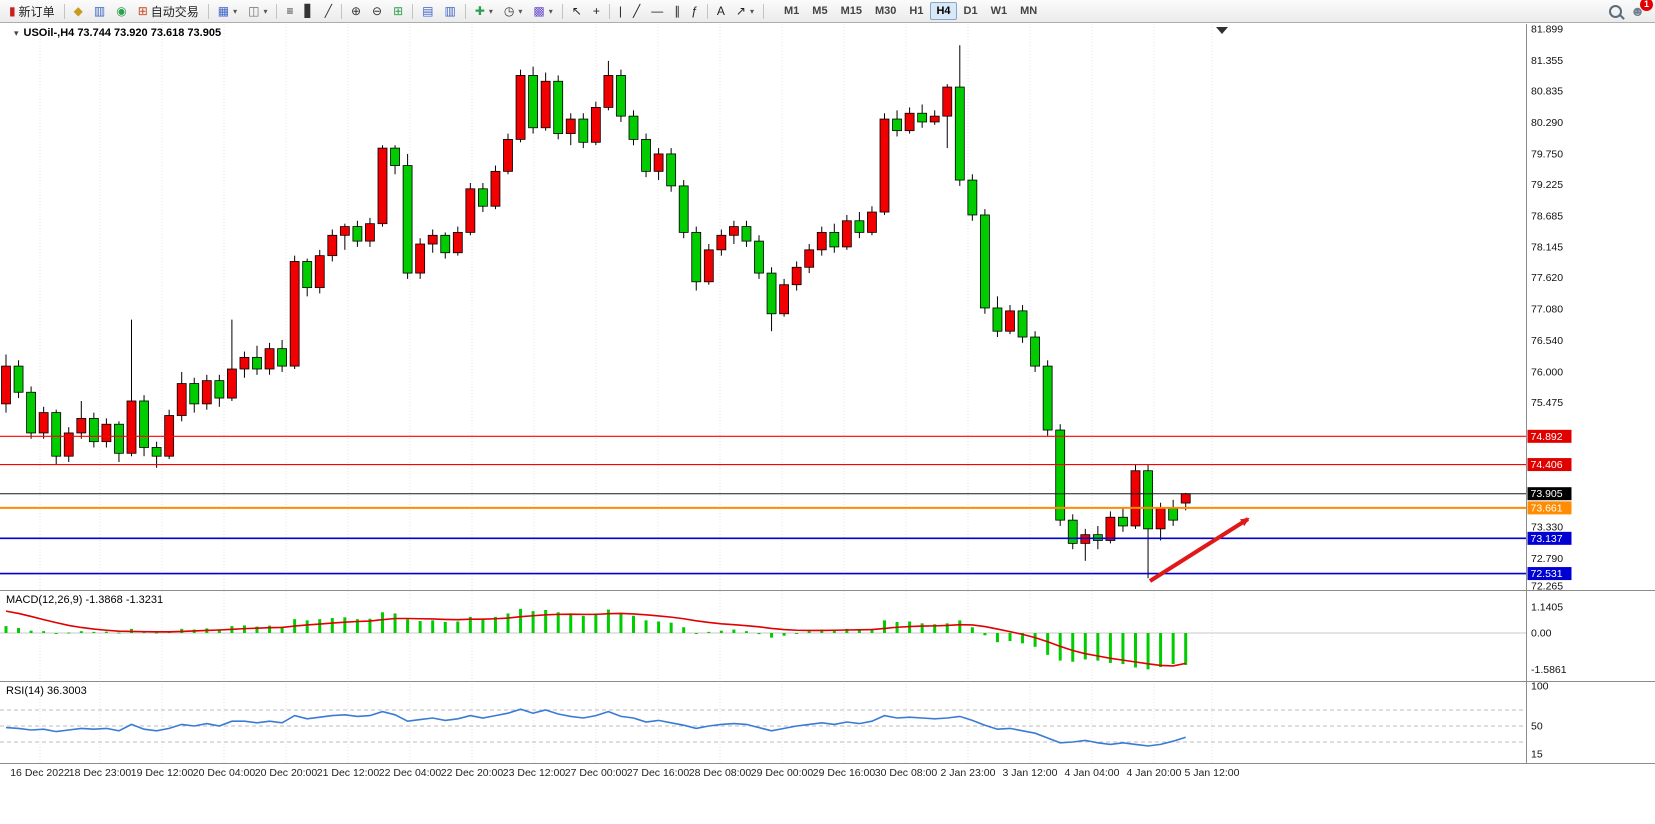 This screenshot has height=824, width=1655. I want to click on time-axis-label: 20 Dec 04:00, so click(224, 773).